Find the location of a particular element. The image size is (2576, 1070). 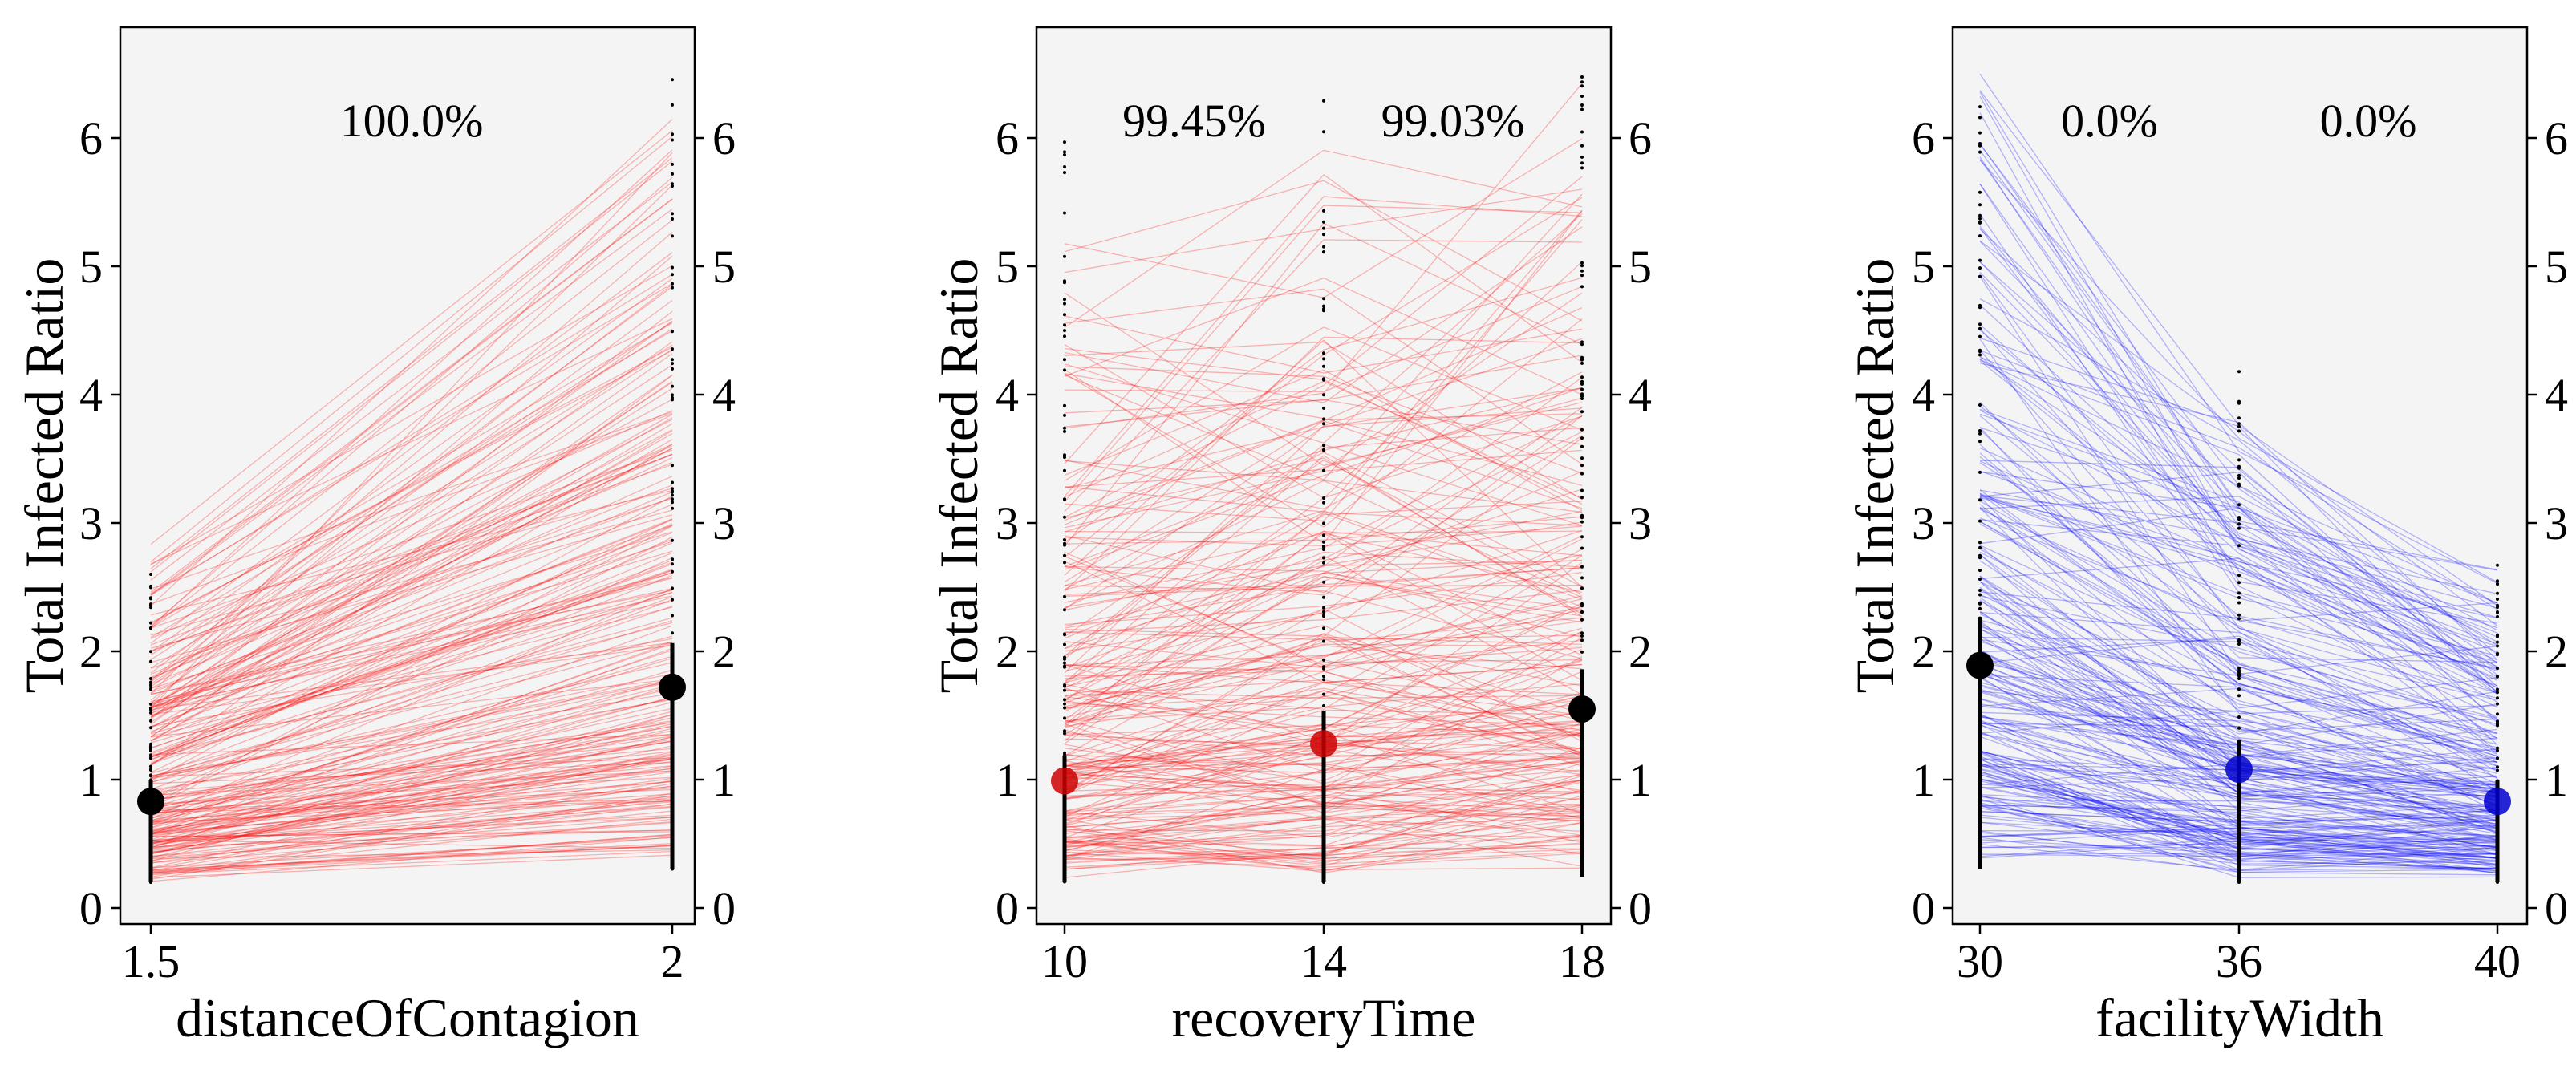

y-tick-label: 3 is located at coordinates (1008, 523).